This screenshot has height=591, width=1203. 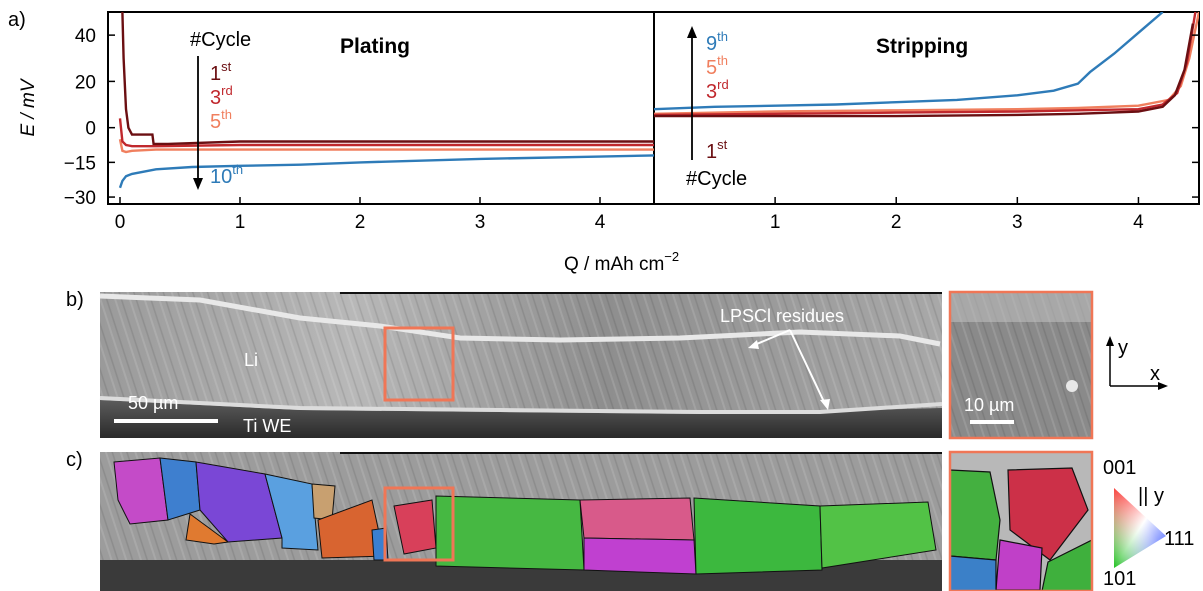 What do you see at coordinates (629, 215) in the screenshot?
I see `x-axis-ticks: 0 1 2 3 4 1 2 3 4` at bounding box center [629, 215].